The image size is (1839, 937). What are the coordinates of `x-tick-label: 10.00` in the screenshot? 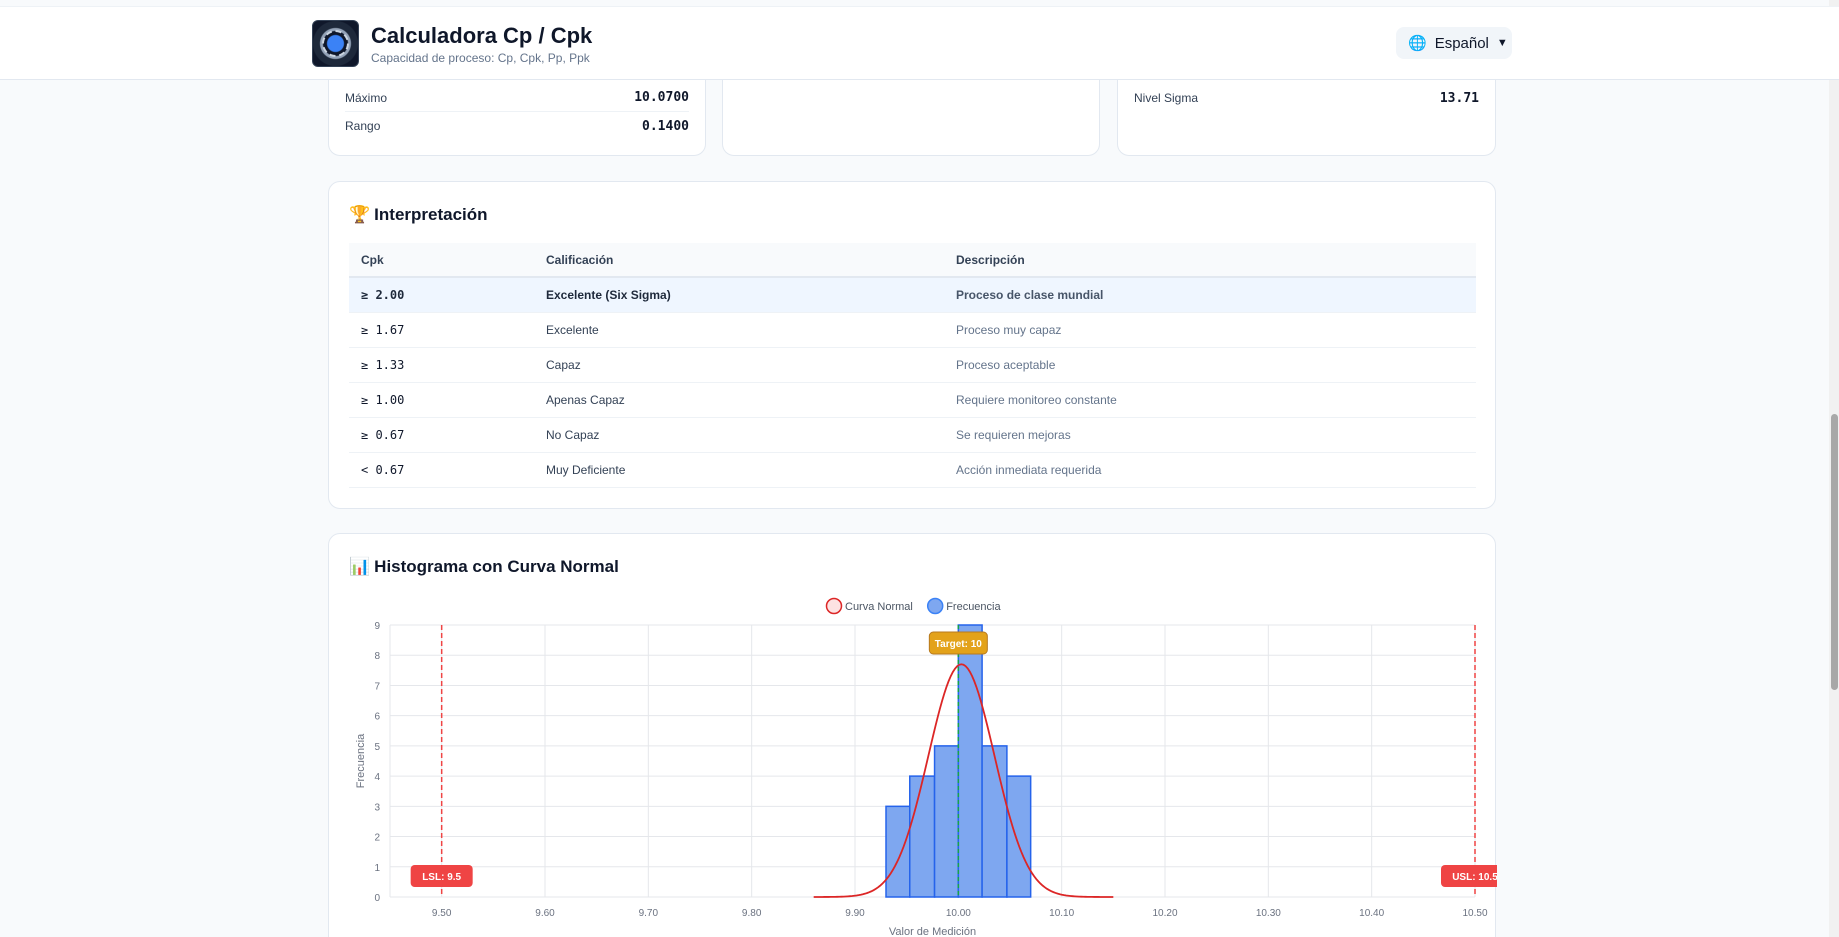 It's located at (958, 913).